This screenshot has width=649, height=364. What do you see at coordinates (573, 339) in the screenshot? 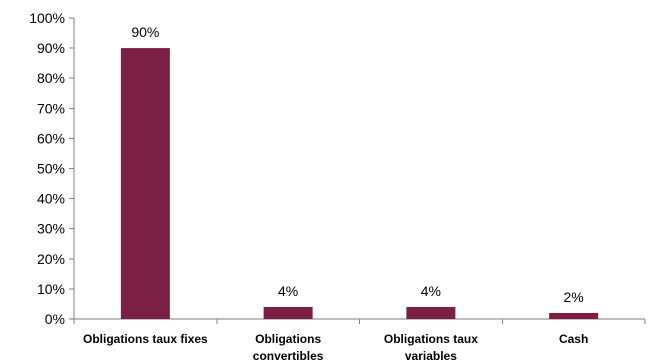
I see `x-category-label: Cash` at bounding box center [573, 339].